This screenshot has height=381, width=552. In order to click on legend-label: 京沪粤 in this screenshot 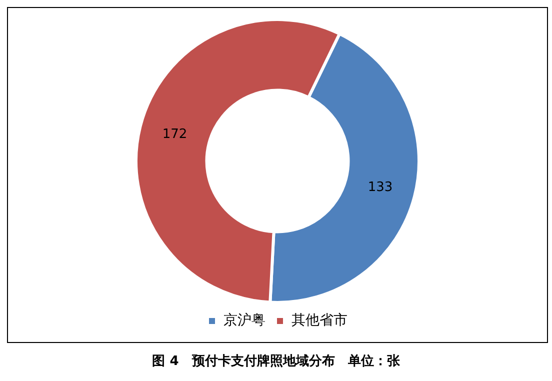, I will do `click(245, 320)`.